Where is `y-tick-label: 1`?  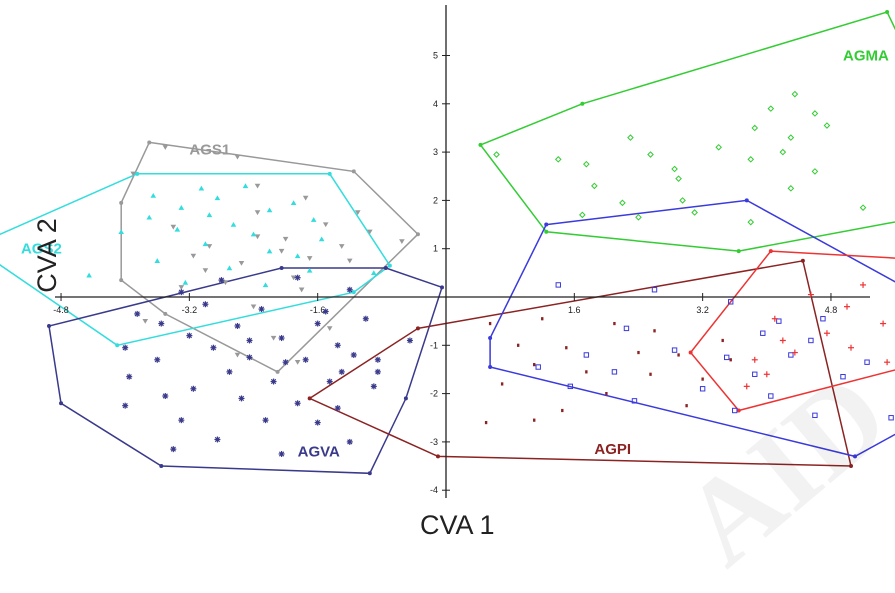 y-tick-label: 1 is located at coordinates (435, 249).